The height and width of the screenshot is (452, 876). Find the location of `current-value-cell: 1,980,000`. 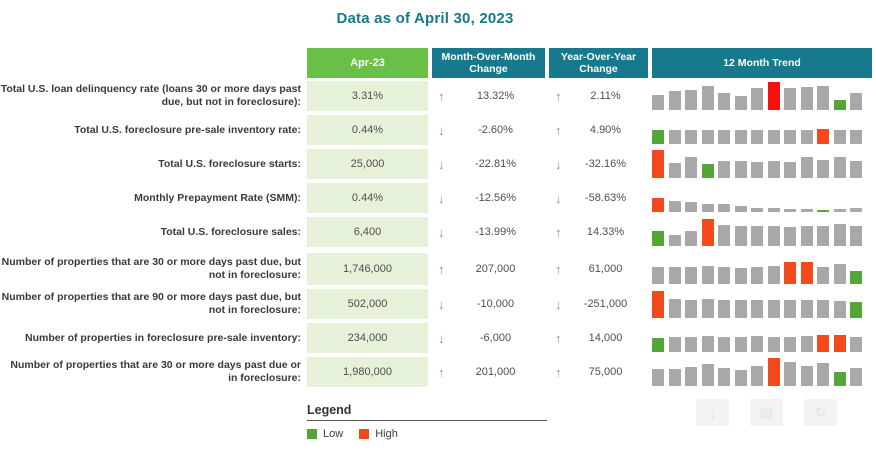

current-value-cell: 1,980,000 is located at coordinates (367, 372).